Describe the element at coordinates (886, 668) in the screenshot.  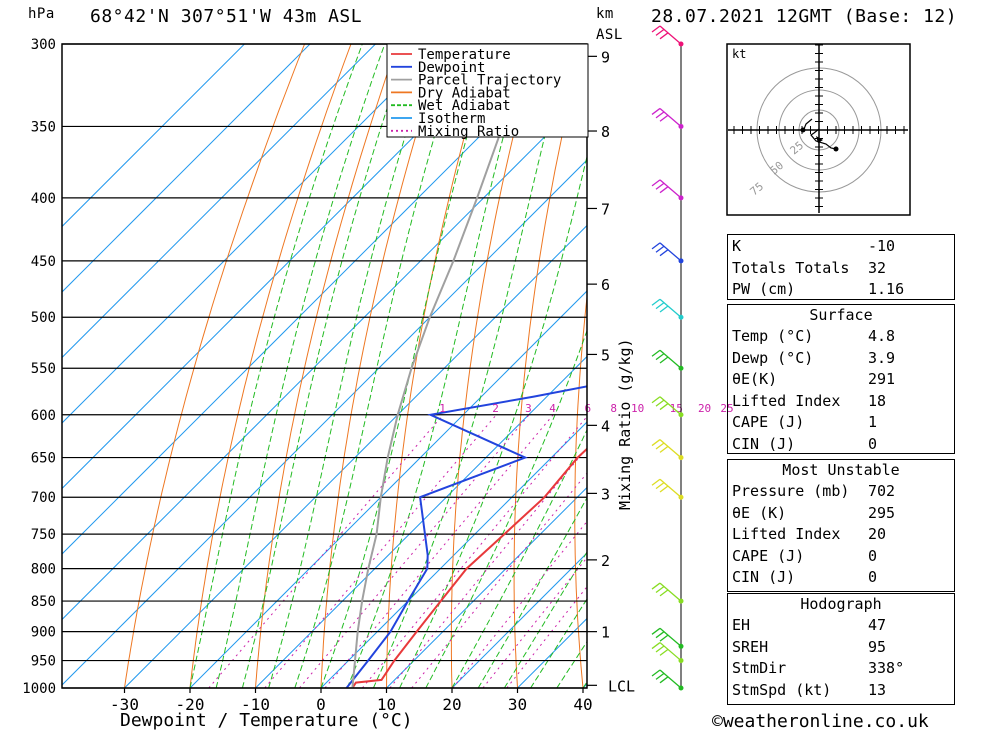
I see `row-value: 338°` at that location.